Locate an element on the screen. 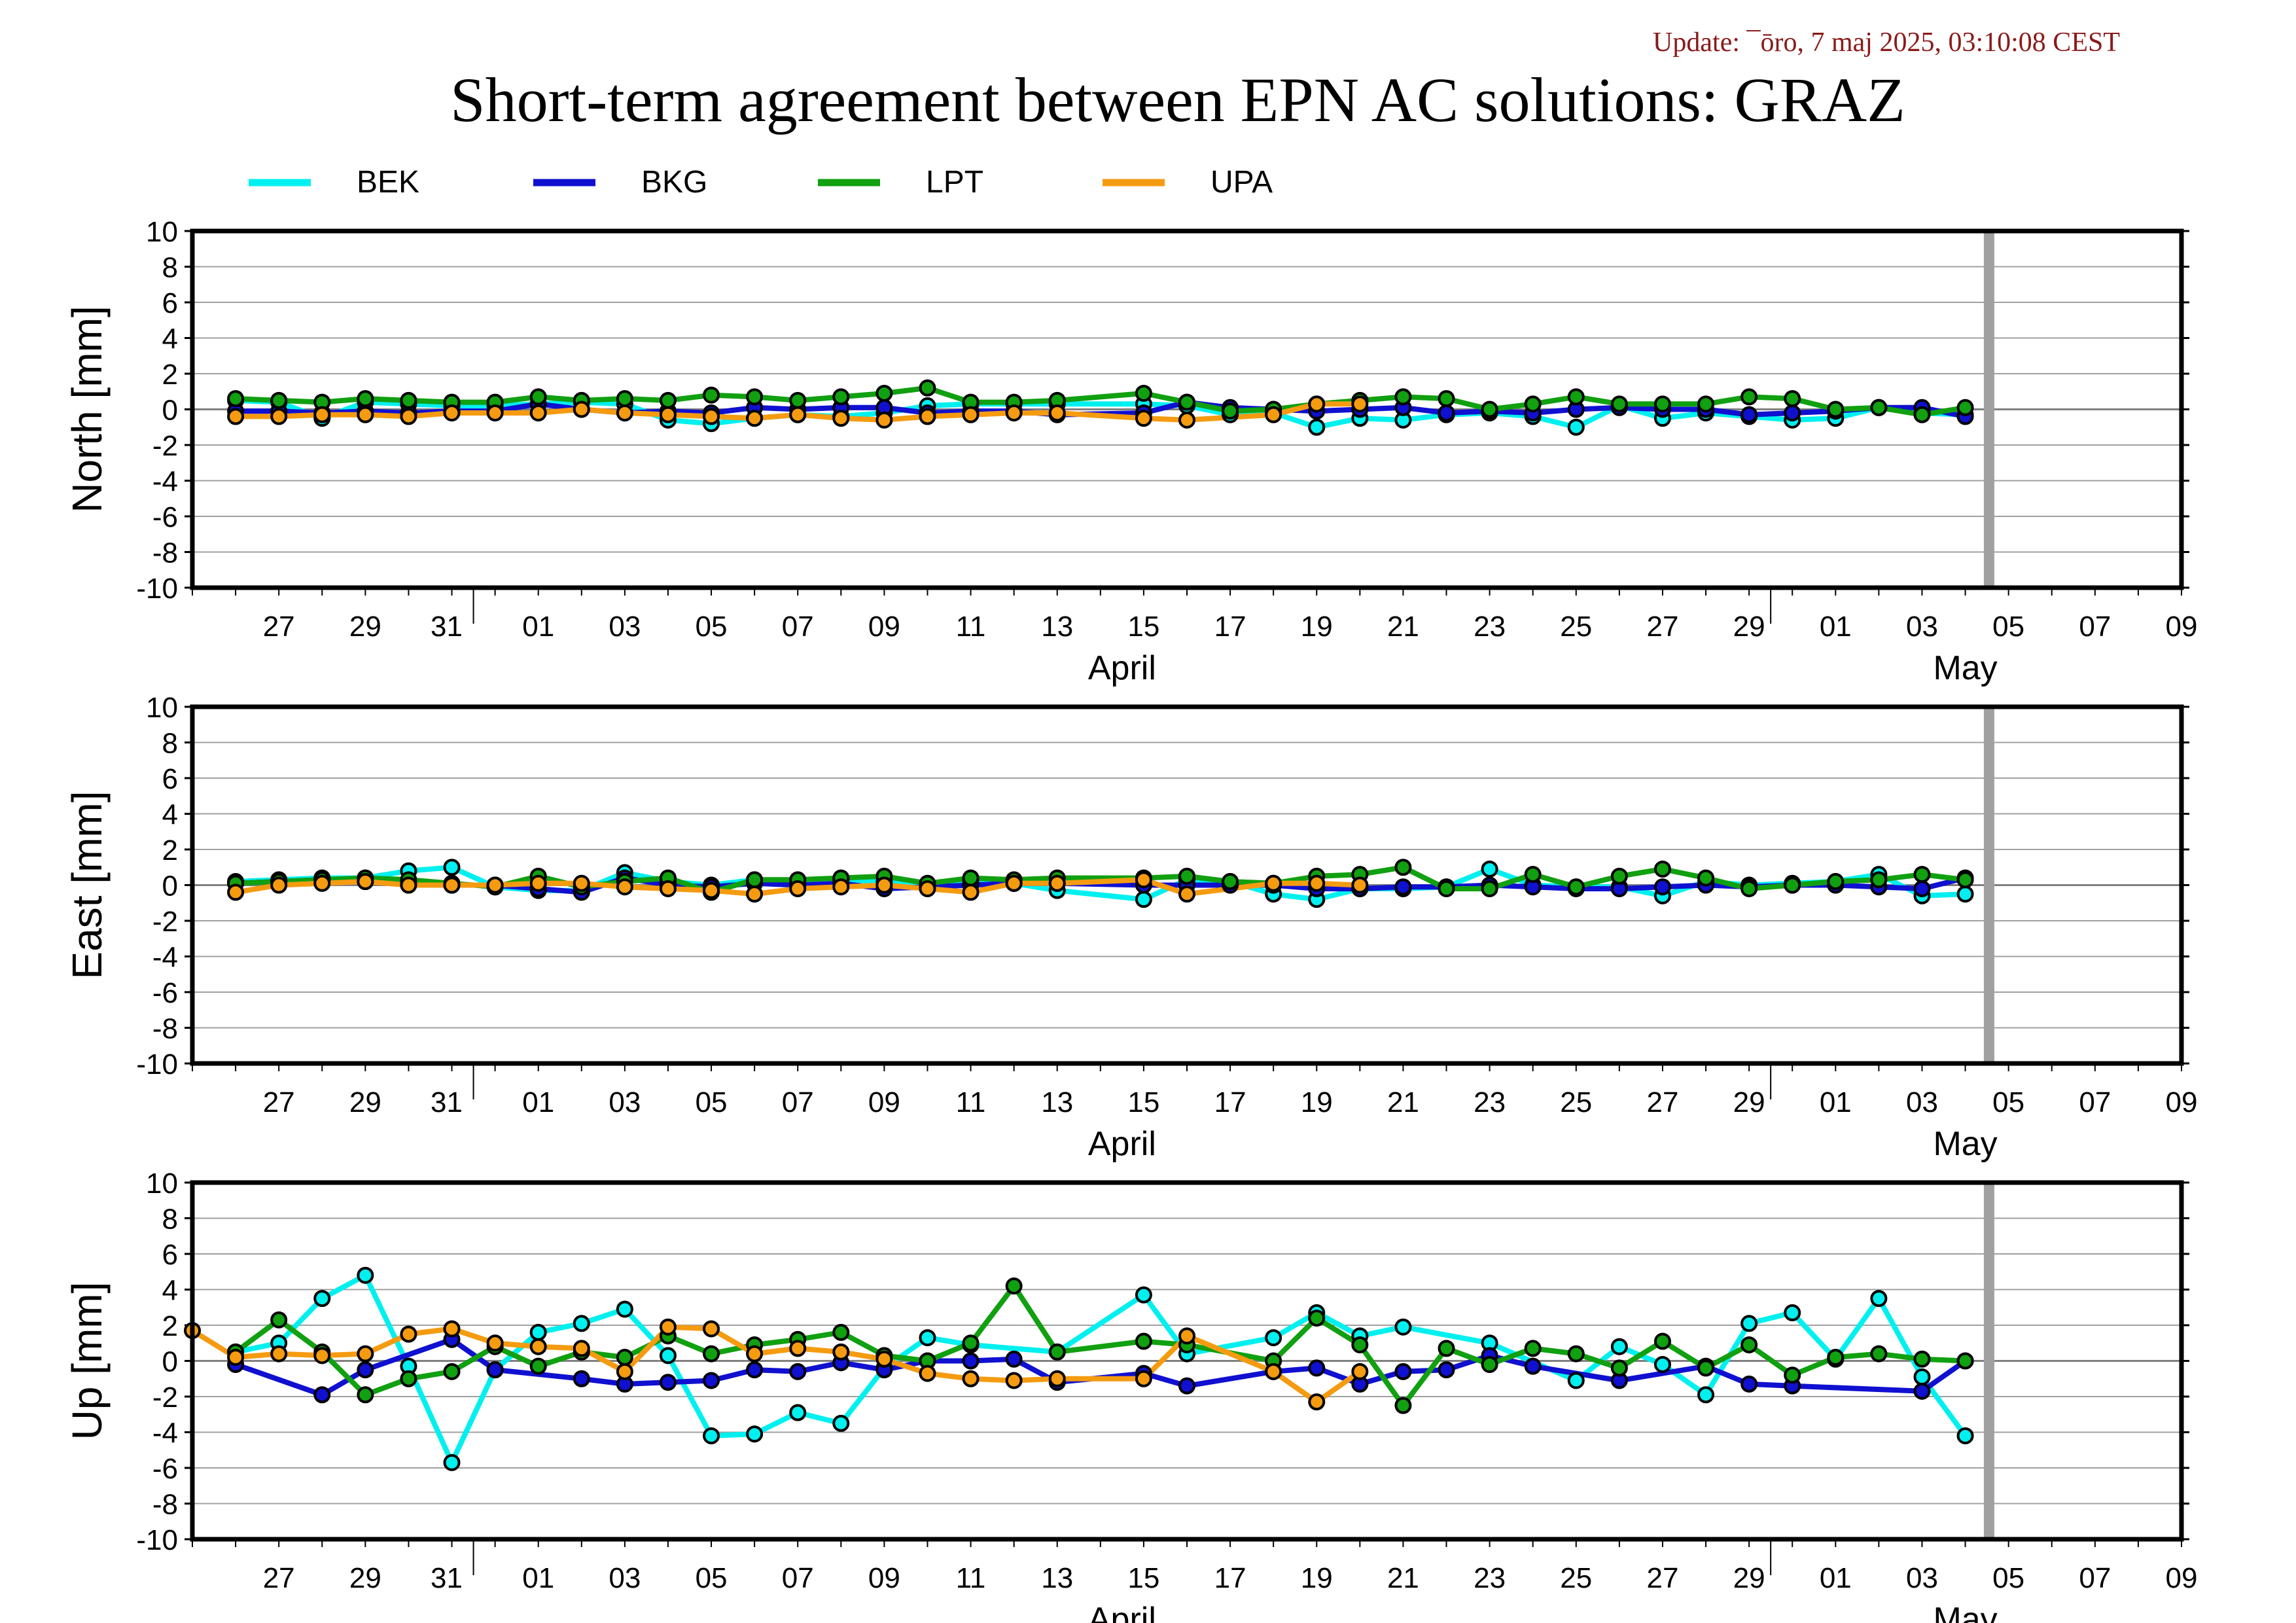  x-tick-label: 27 is located at coordinates (1662, 1102).